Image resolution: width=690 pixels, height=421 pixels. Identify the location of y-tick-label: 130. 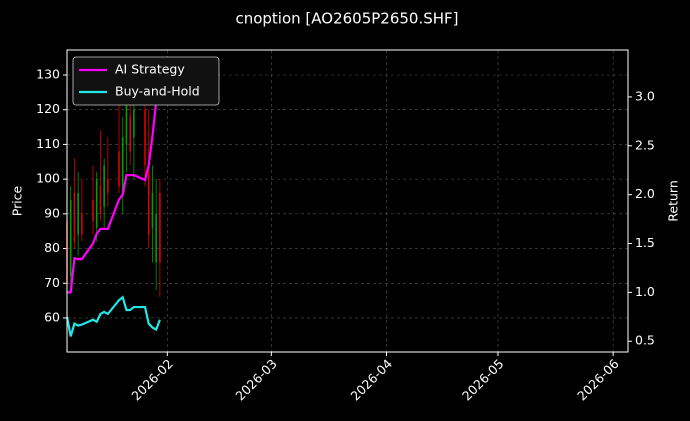
(48, 73).